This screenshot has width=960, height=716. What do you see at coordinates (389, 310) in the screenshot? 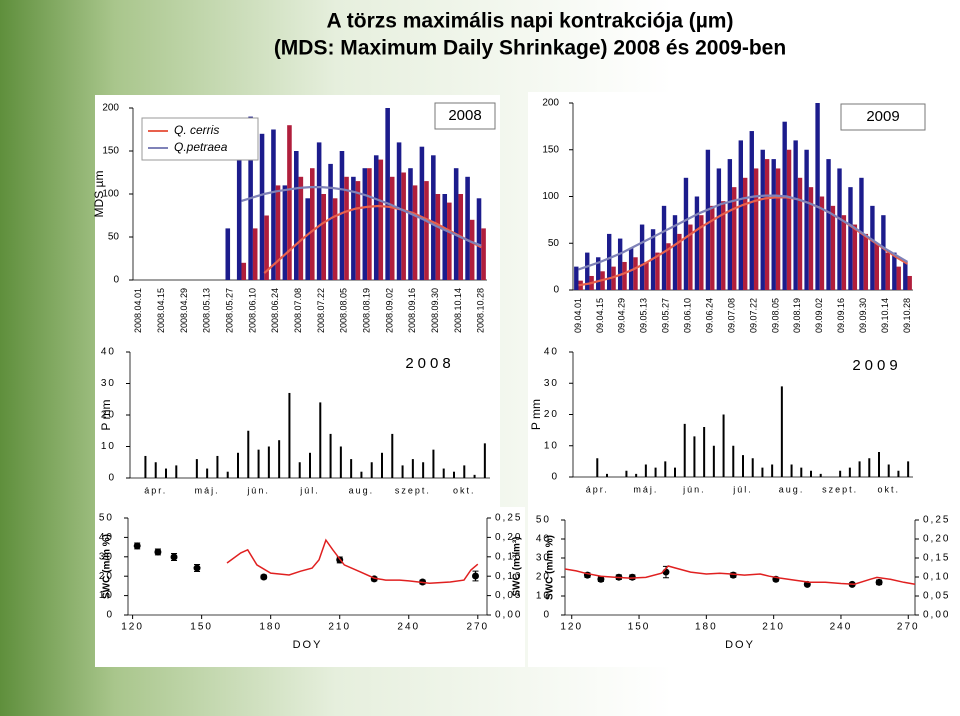
I see `x-tick-label: 2008.09.02` at bounding box center [389, 310].